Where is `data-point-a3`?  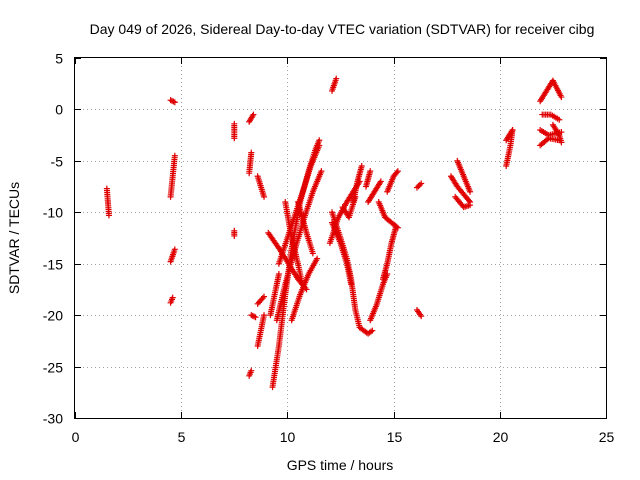
data-point-a3 is located at coordinates (174, 249).